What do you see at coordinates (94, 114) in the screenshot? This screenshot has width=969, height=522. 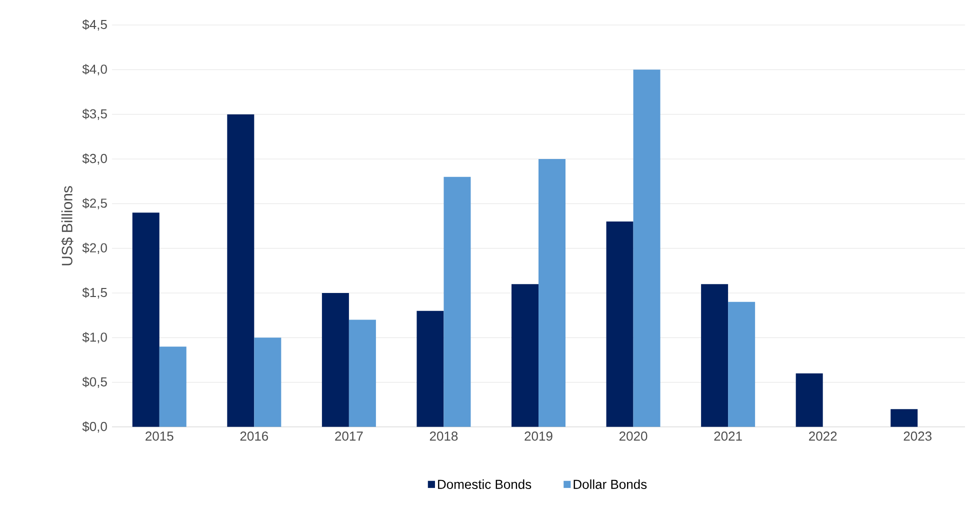 I see `y-tick-label: $3,5` at bounding box center [94, 114].